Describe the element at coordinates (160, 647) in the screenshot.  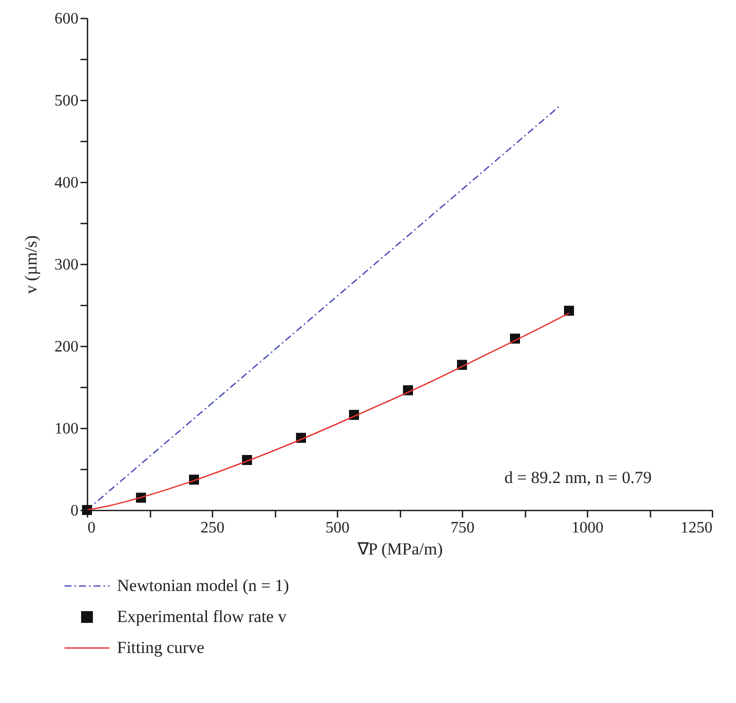
I see `legend-label: Fitting curve` at that location.